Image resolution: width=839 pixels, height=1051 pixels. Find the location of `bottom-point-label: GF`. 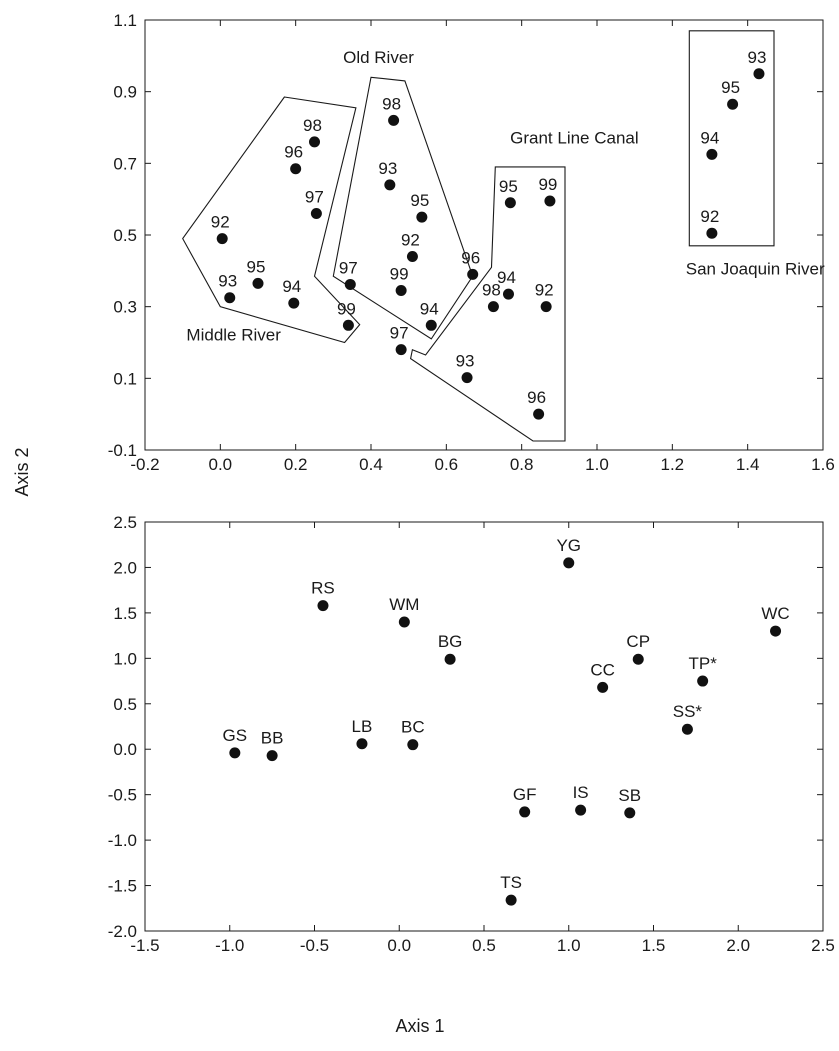

bottom-point-label: GF is located at coordinates (525, 794).